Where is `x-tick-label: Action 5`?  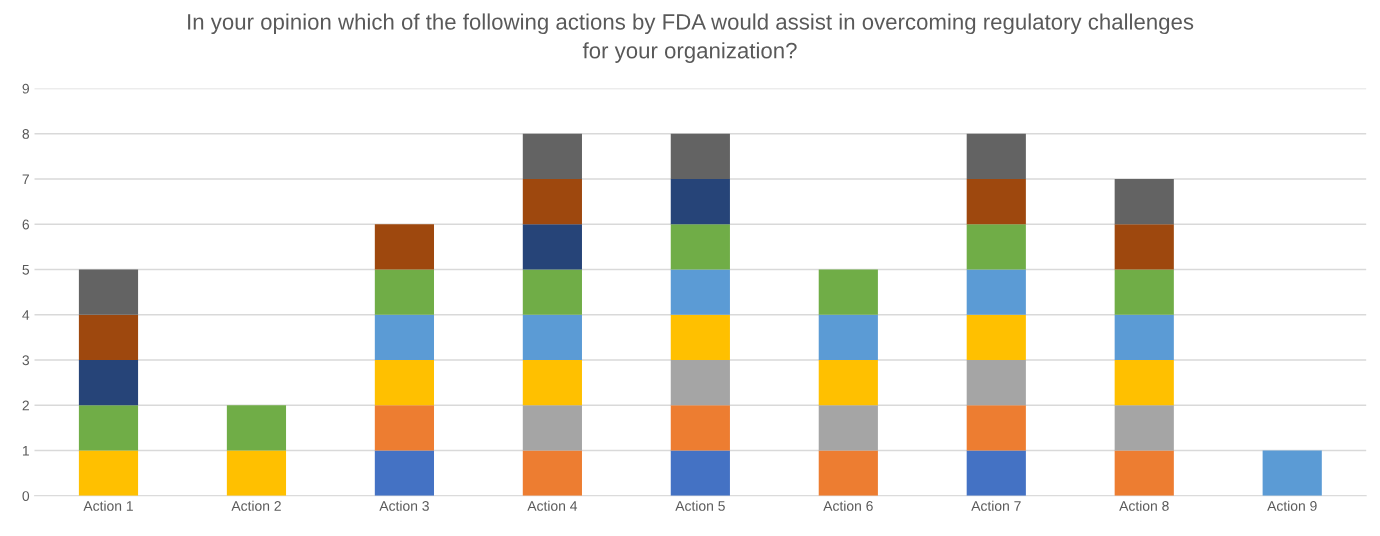
x-tick-label: Action 5 is located at coordinates (700, 505).